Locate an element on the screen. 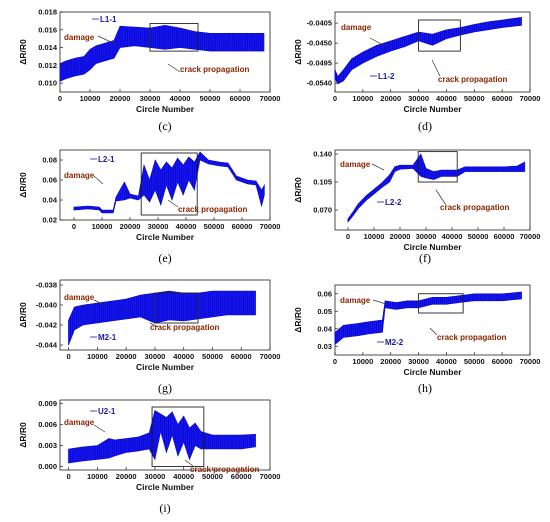 The image size is (550, 522). y-tick-label: 0.05 is located at coordinates (324, 311).